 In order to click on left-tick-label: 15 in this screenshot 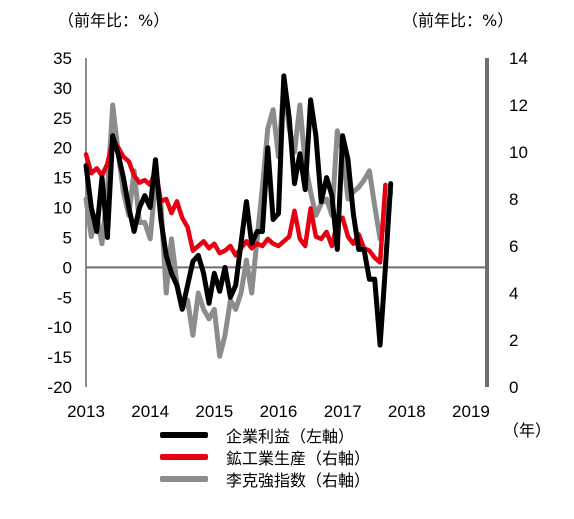, I will do `click(62, 178)`.